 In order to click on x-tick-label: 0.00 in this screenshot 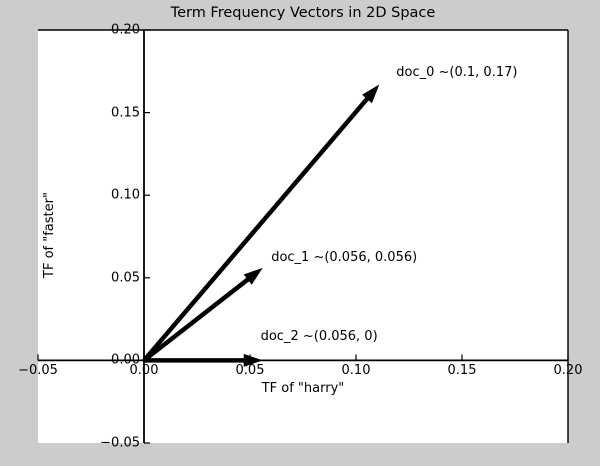, I will do `click(144, 371)`.